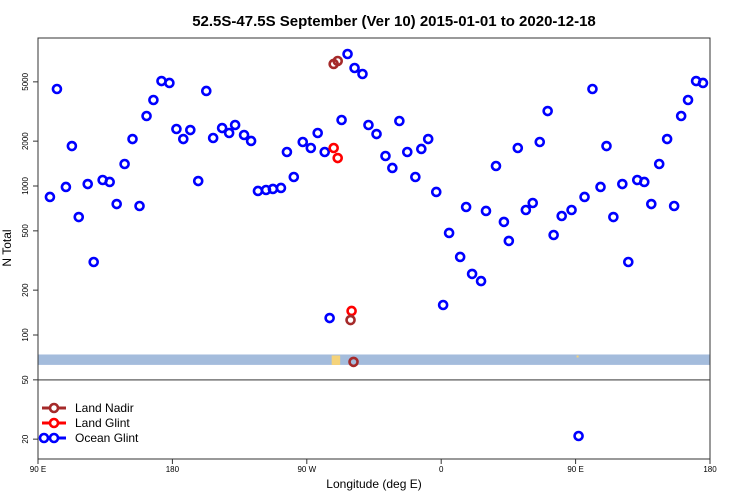  What do you see at coordinates (25, 379) in the screenshot?
I see `y-tick-label: 50` at bounding box center [25, 379].